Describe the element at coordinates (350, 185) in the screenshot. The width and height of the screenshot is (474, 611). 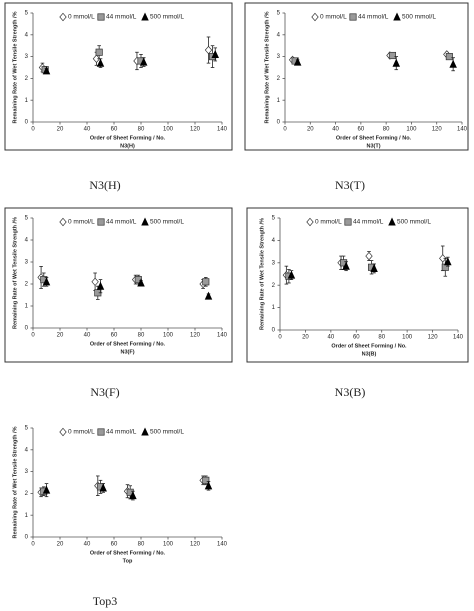
I see `figure-caption: N3(T)` at that location.